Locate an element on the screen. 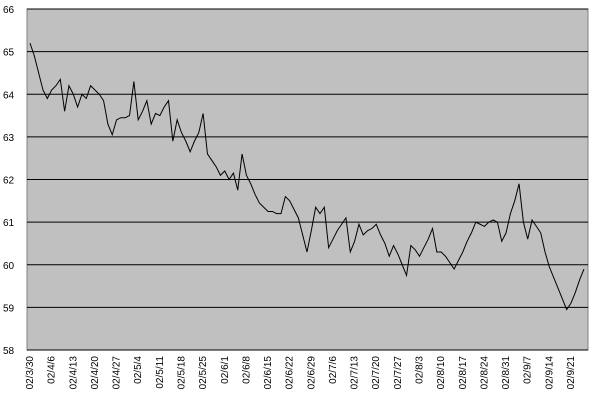 This screenshot has width=593, height=401. x-tick-label: 02/9/14 is located at coordinates (549, 373).